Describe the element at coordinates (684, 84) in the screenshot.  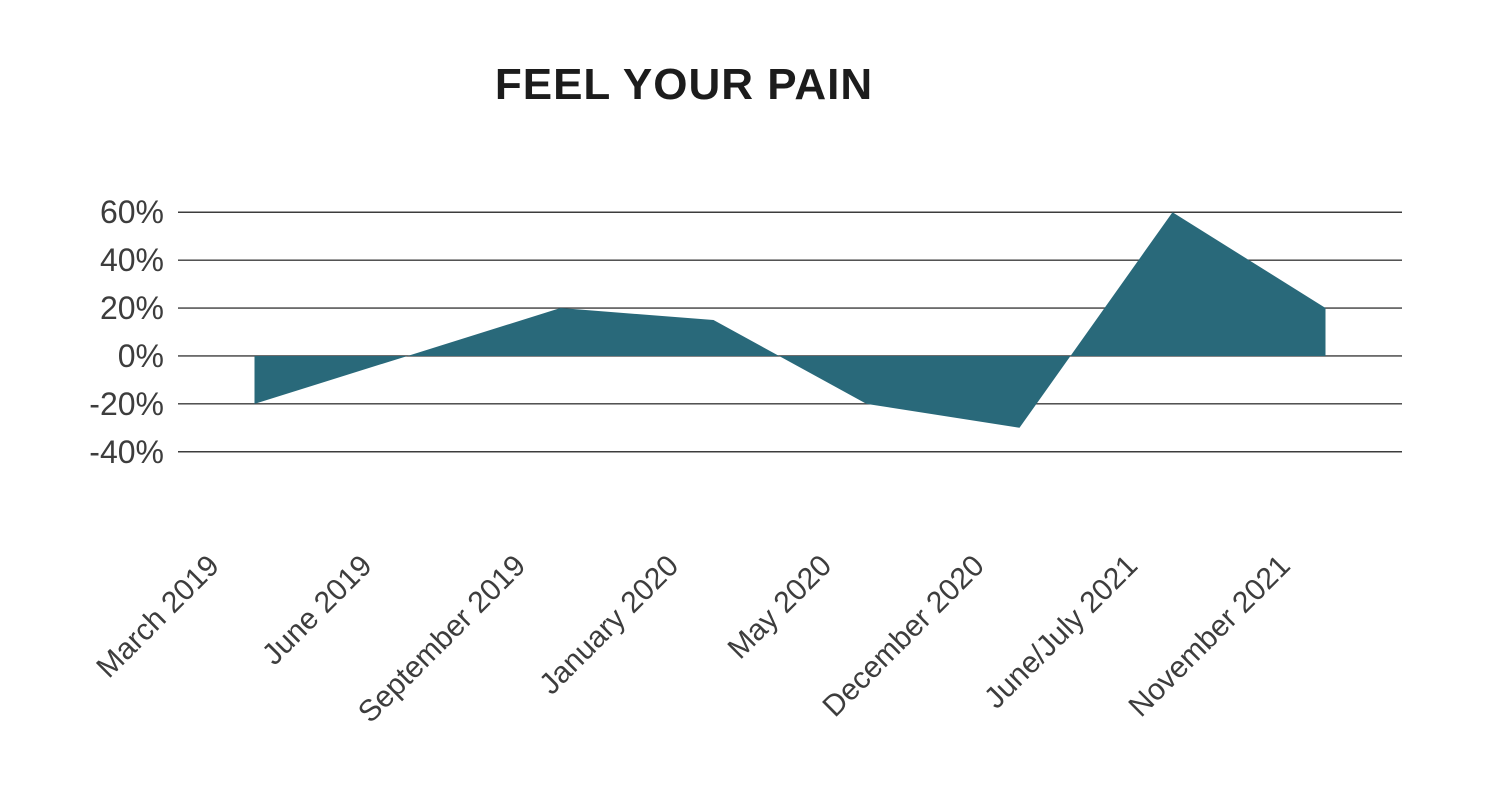
I see `chart-title: FEEL YOUR PAIN` at that location.